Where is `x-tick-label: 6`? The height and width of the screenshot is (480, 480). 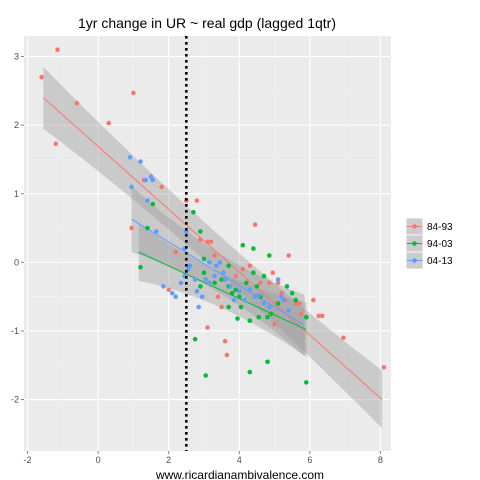
x-tick-label: 6 is located at coordinates (309, 460).